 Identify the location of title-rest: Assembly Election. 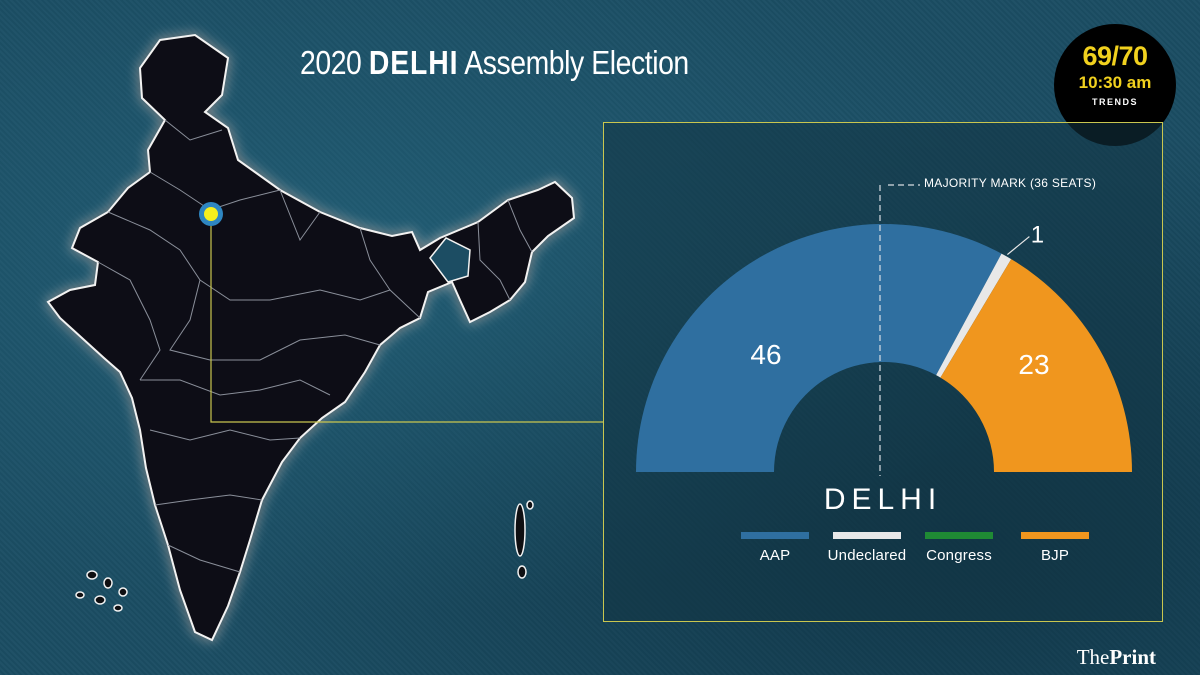
(576, 62).